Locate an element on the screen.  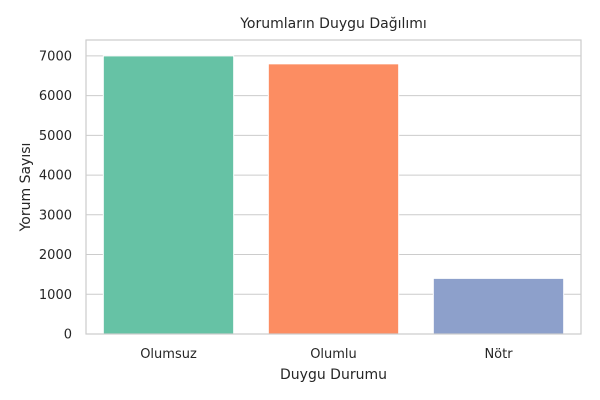
bar-nötr is located at coordinates (498, 306).